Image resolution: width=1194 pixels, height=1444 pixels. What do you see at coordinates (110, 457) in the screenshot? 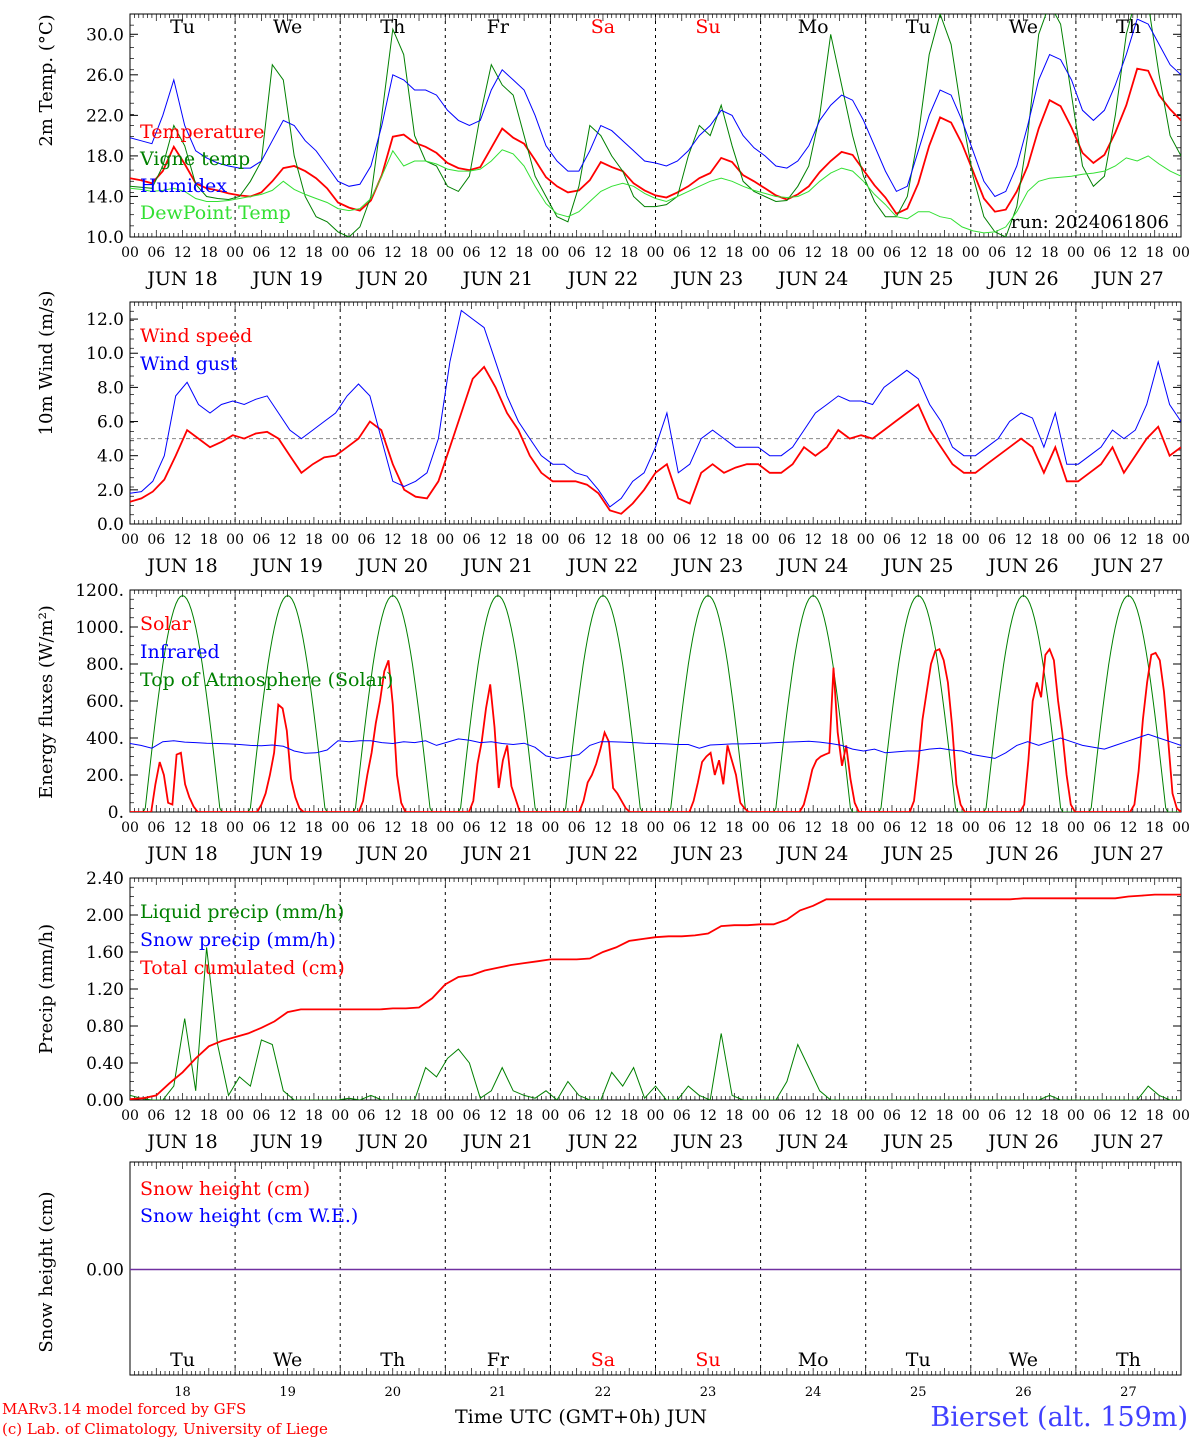
I see `y-tick-label: 4.0` at bounding box center [110, 457].